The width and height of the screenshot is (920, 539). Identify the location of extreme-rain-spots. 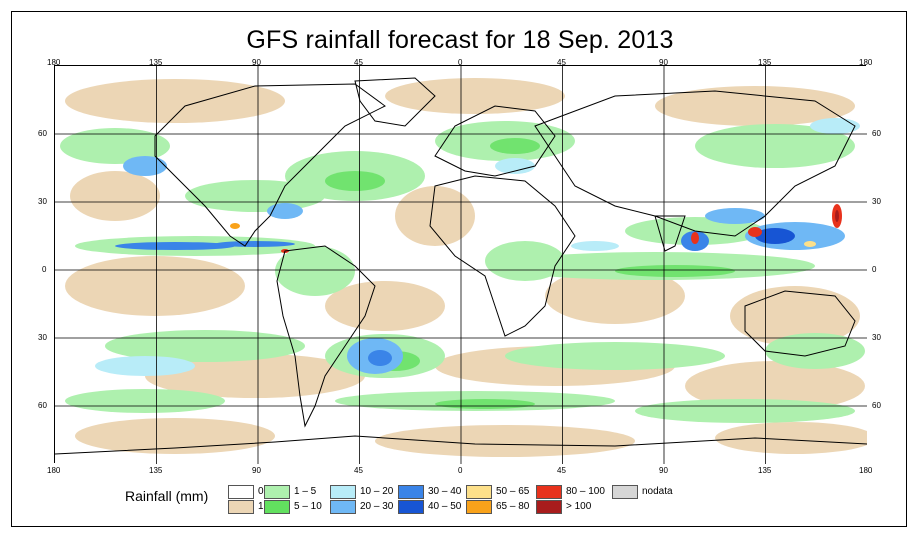
(536, 228).